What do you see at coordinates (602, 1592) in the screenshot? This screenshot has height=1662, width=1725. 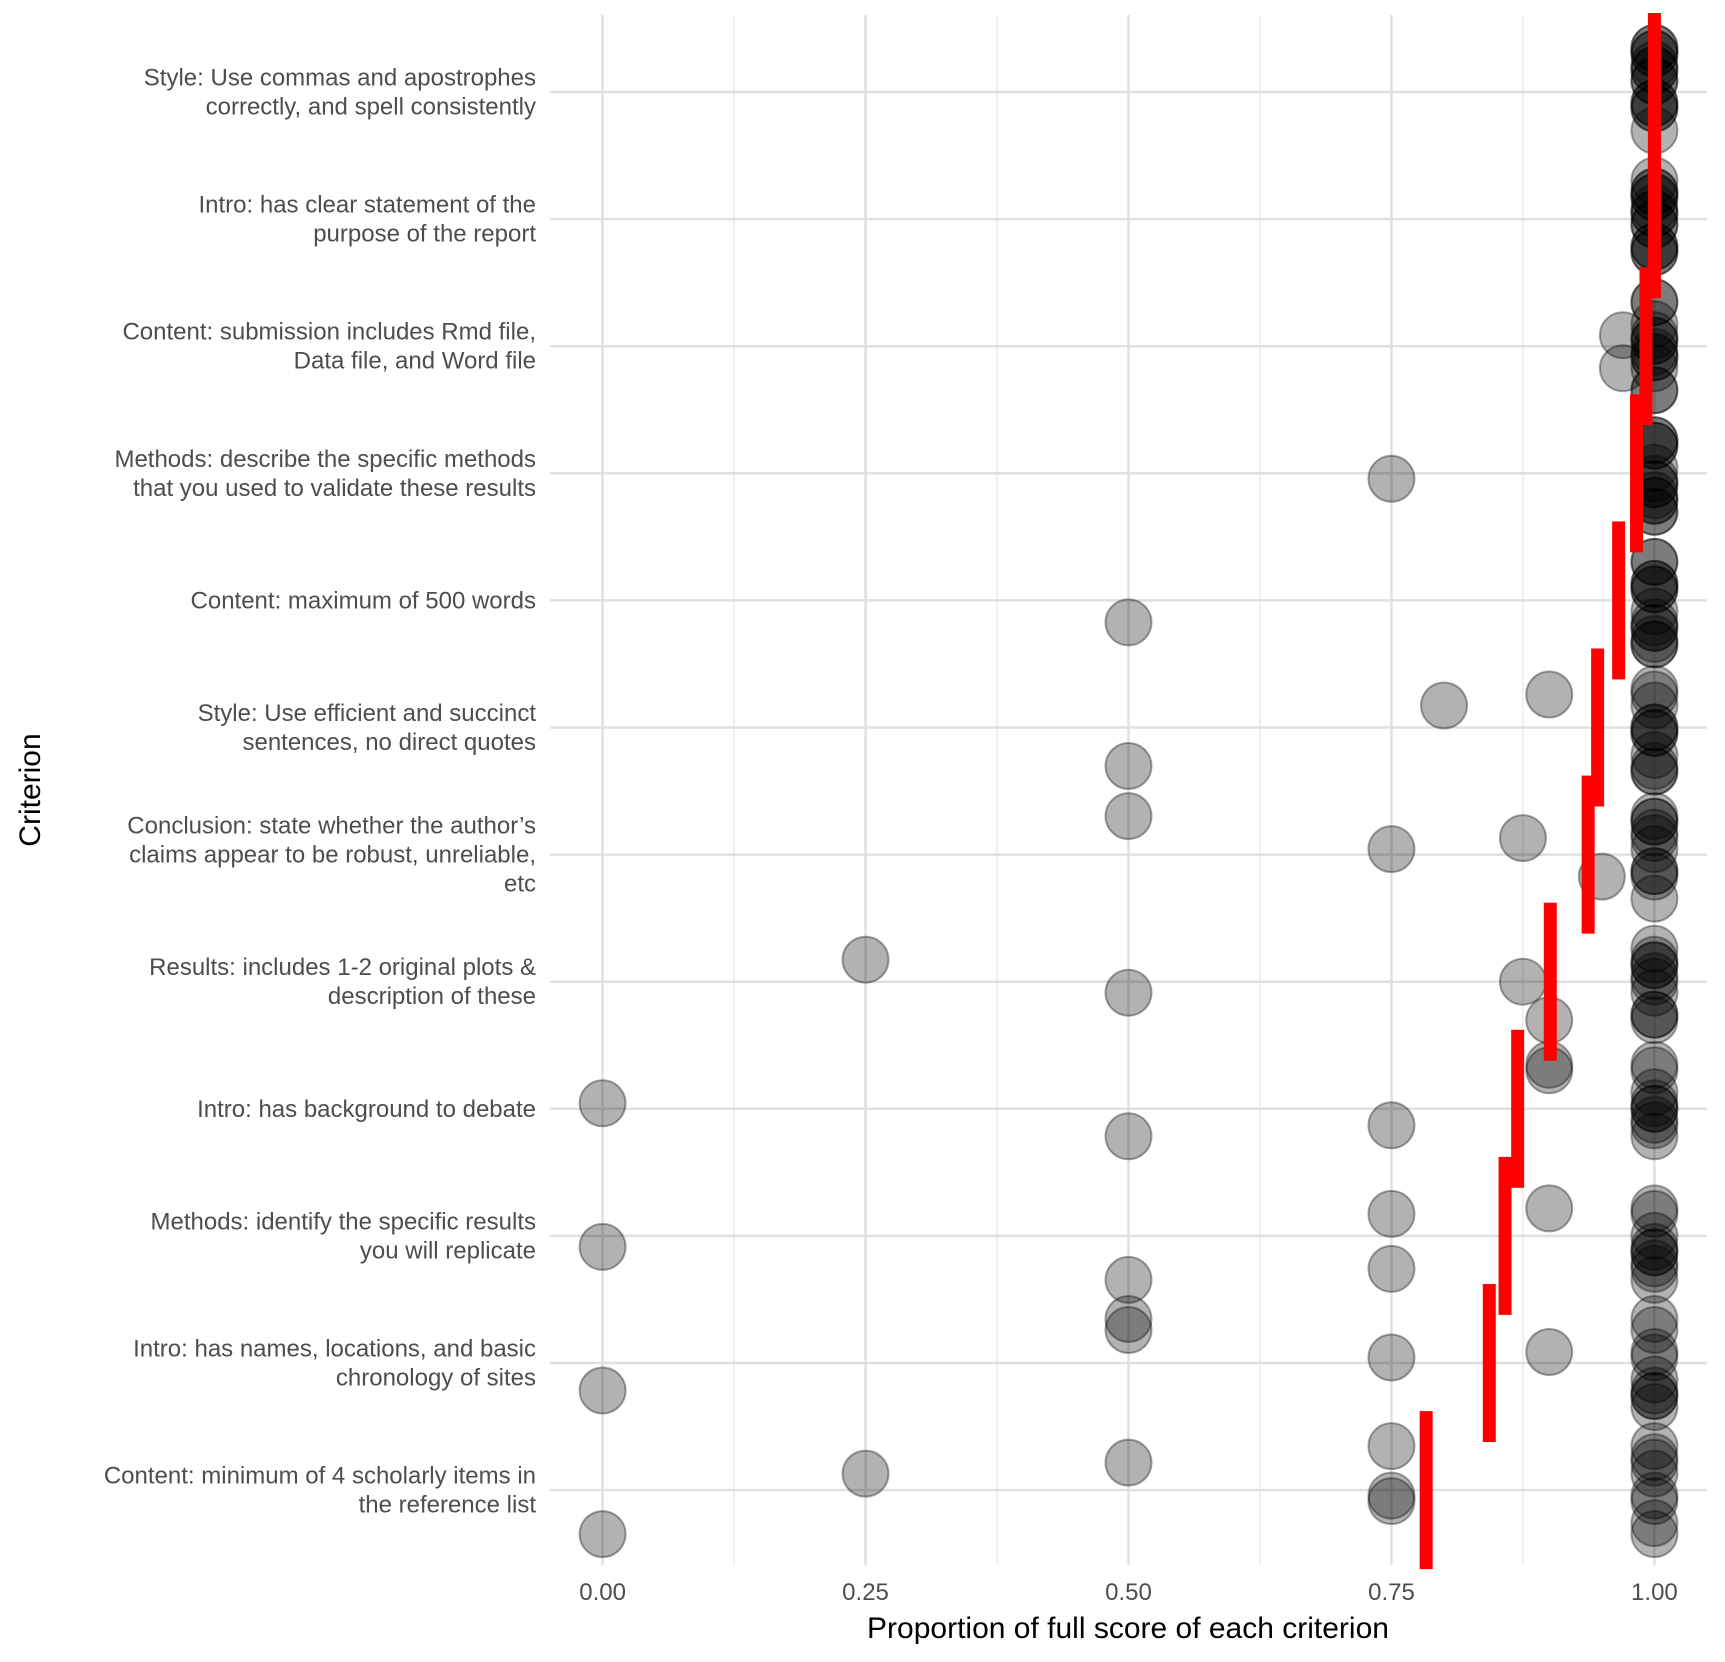 I see `x-tick-label: 0.00` at bounding box center [602, 1592].